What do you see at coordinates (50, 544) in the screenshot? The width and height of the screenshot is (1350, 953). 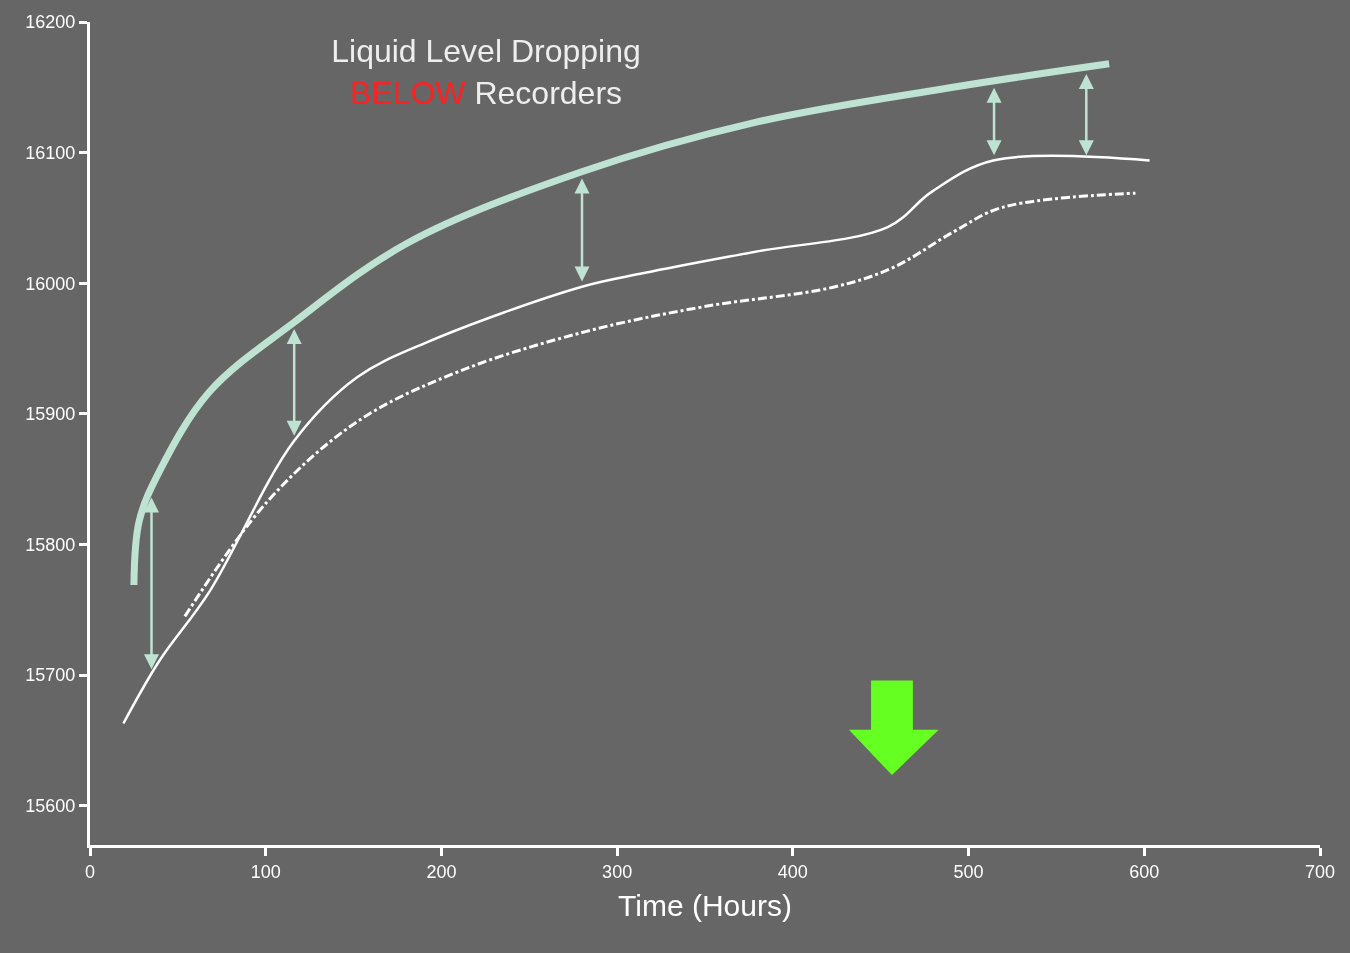 I see `y-tick-label: 15800` at bounding box center [50, 544].